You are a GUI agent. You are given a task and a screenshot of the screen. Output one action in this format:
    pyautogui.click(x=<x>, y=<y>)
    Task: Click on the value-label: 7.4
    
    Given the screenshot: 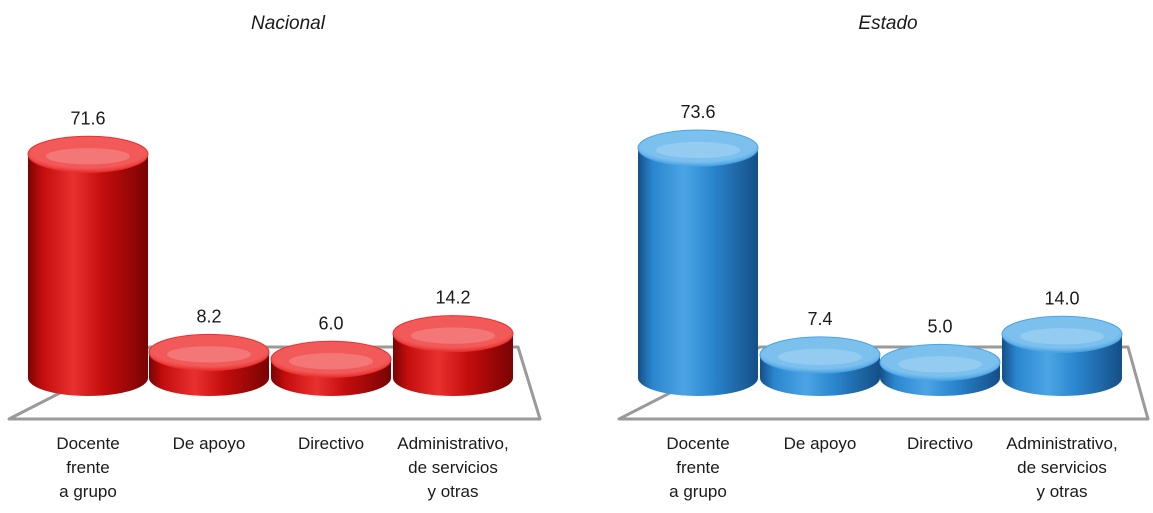 What is the action you would take?
    pyautogui.click(x=819, y=319)
    